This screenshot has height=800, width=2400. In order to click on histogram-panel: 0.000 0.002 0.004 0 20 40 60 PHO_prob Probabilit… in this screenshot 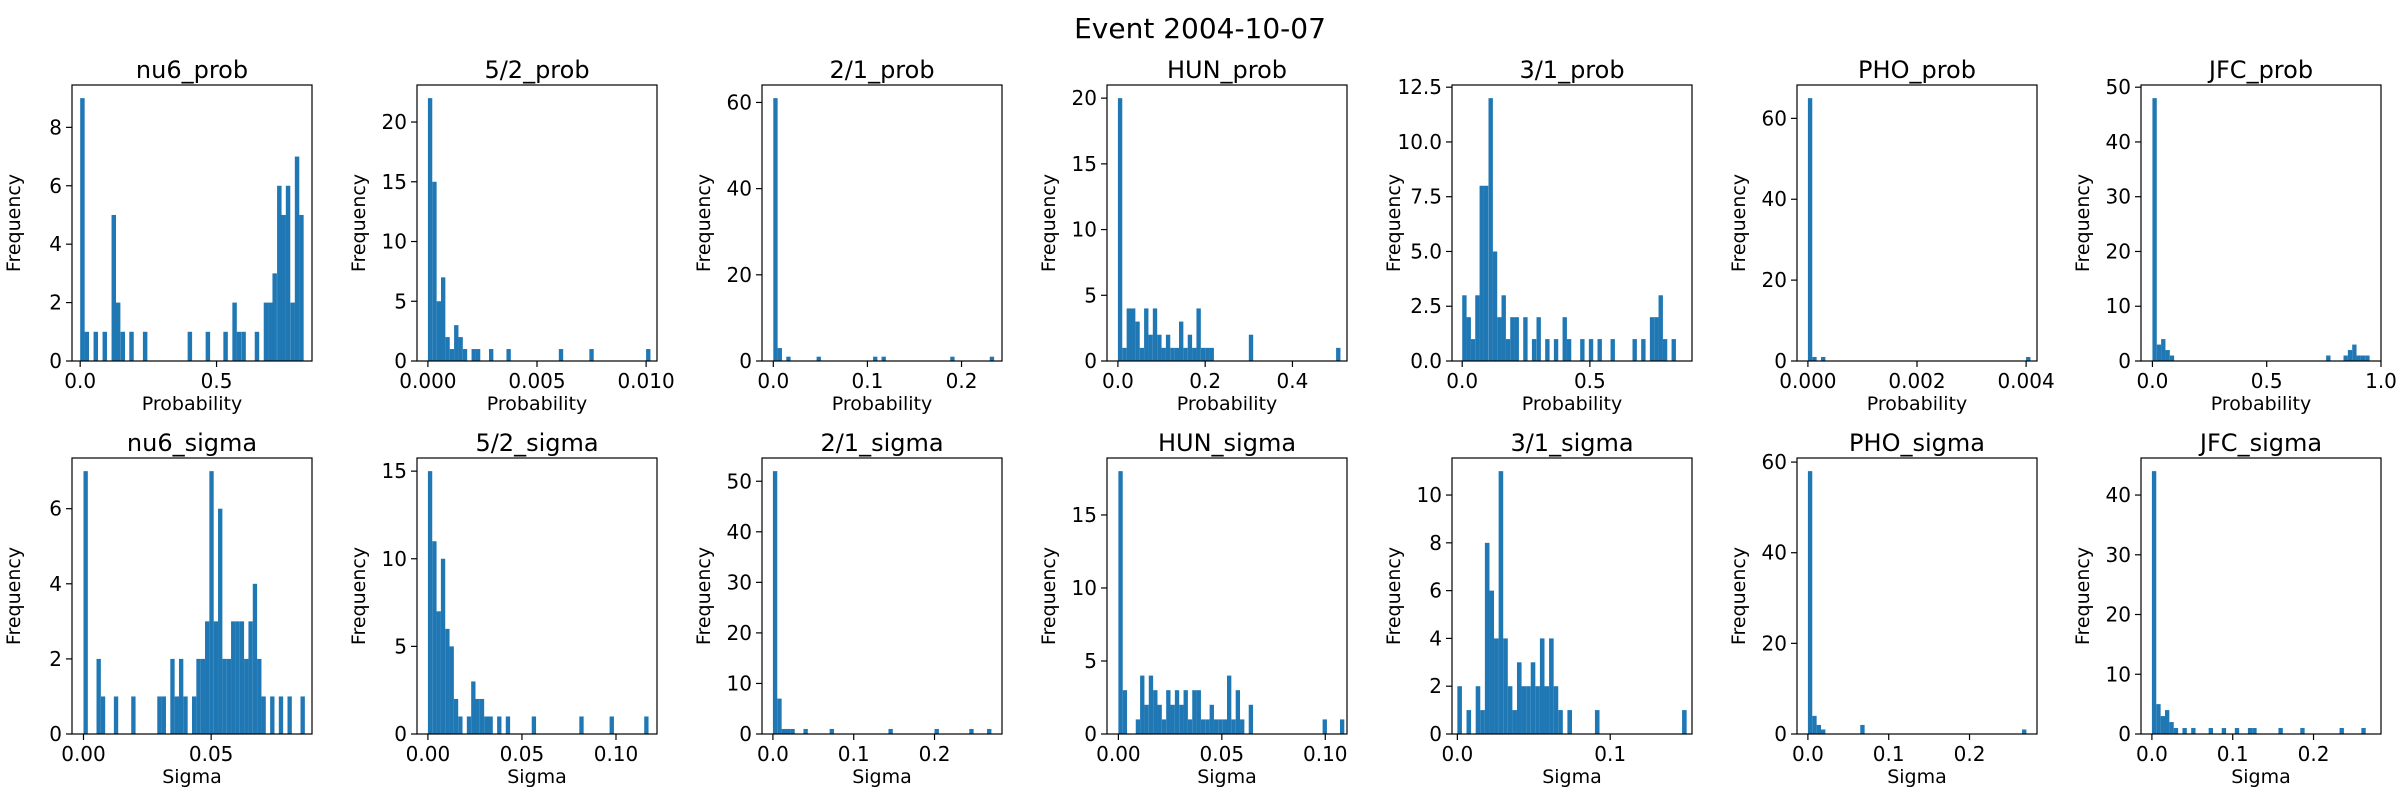, I will do `click(1891, 235)`.